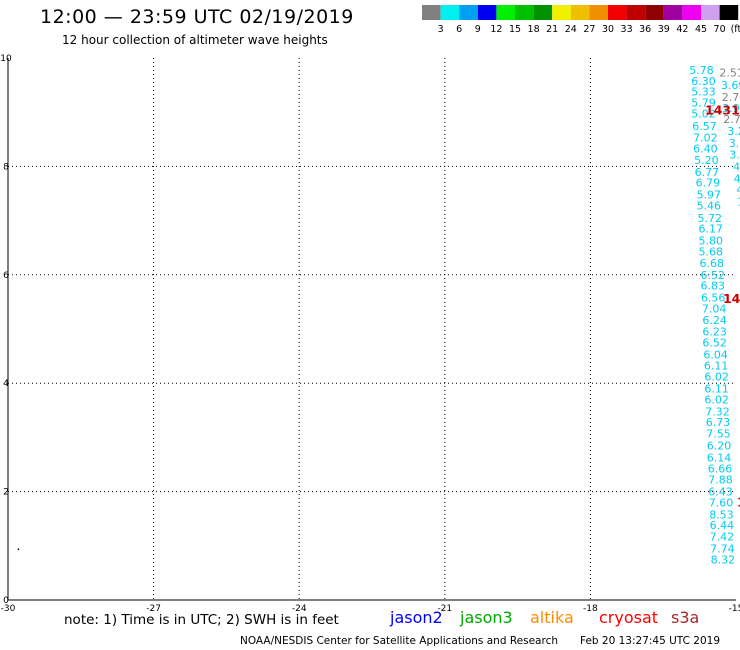 This screenshot has width=740, height=650. What do you see at coordinates (608, 29) in the screenshot?
I see `color-scale-tick: 30` at bounding box center [608, 29].